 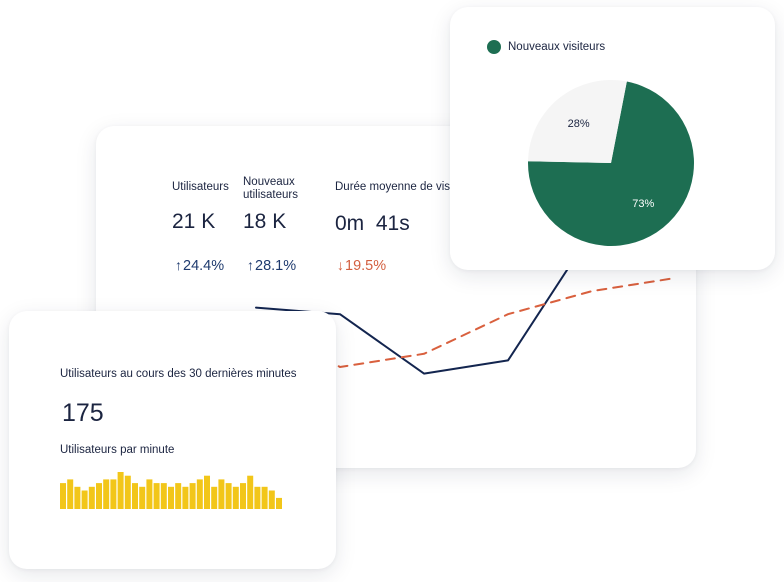 I want to click on new-visitors-pie-chart: 73% 28%, so click(x=611, y=163).